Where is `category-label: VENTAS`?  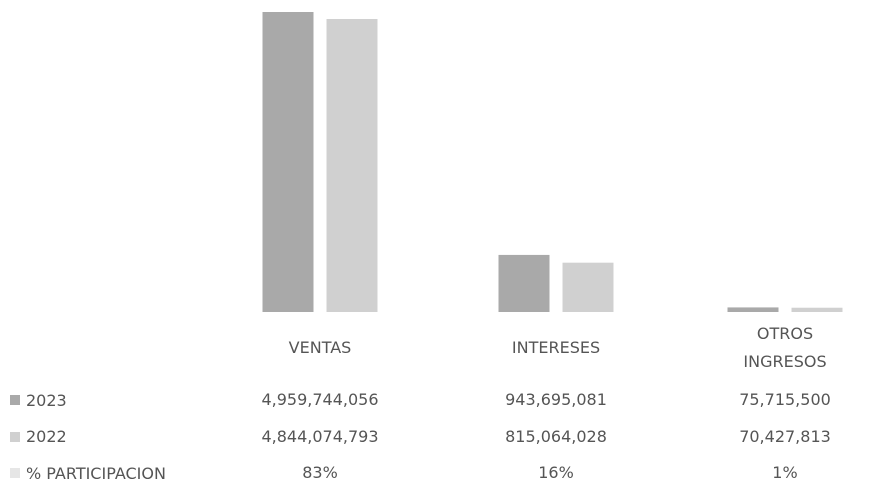 category-label: VENTAS is located at coordinates (320, 347).